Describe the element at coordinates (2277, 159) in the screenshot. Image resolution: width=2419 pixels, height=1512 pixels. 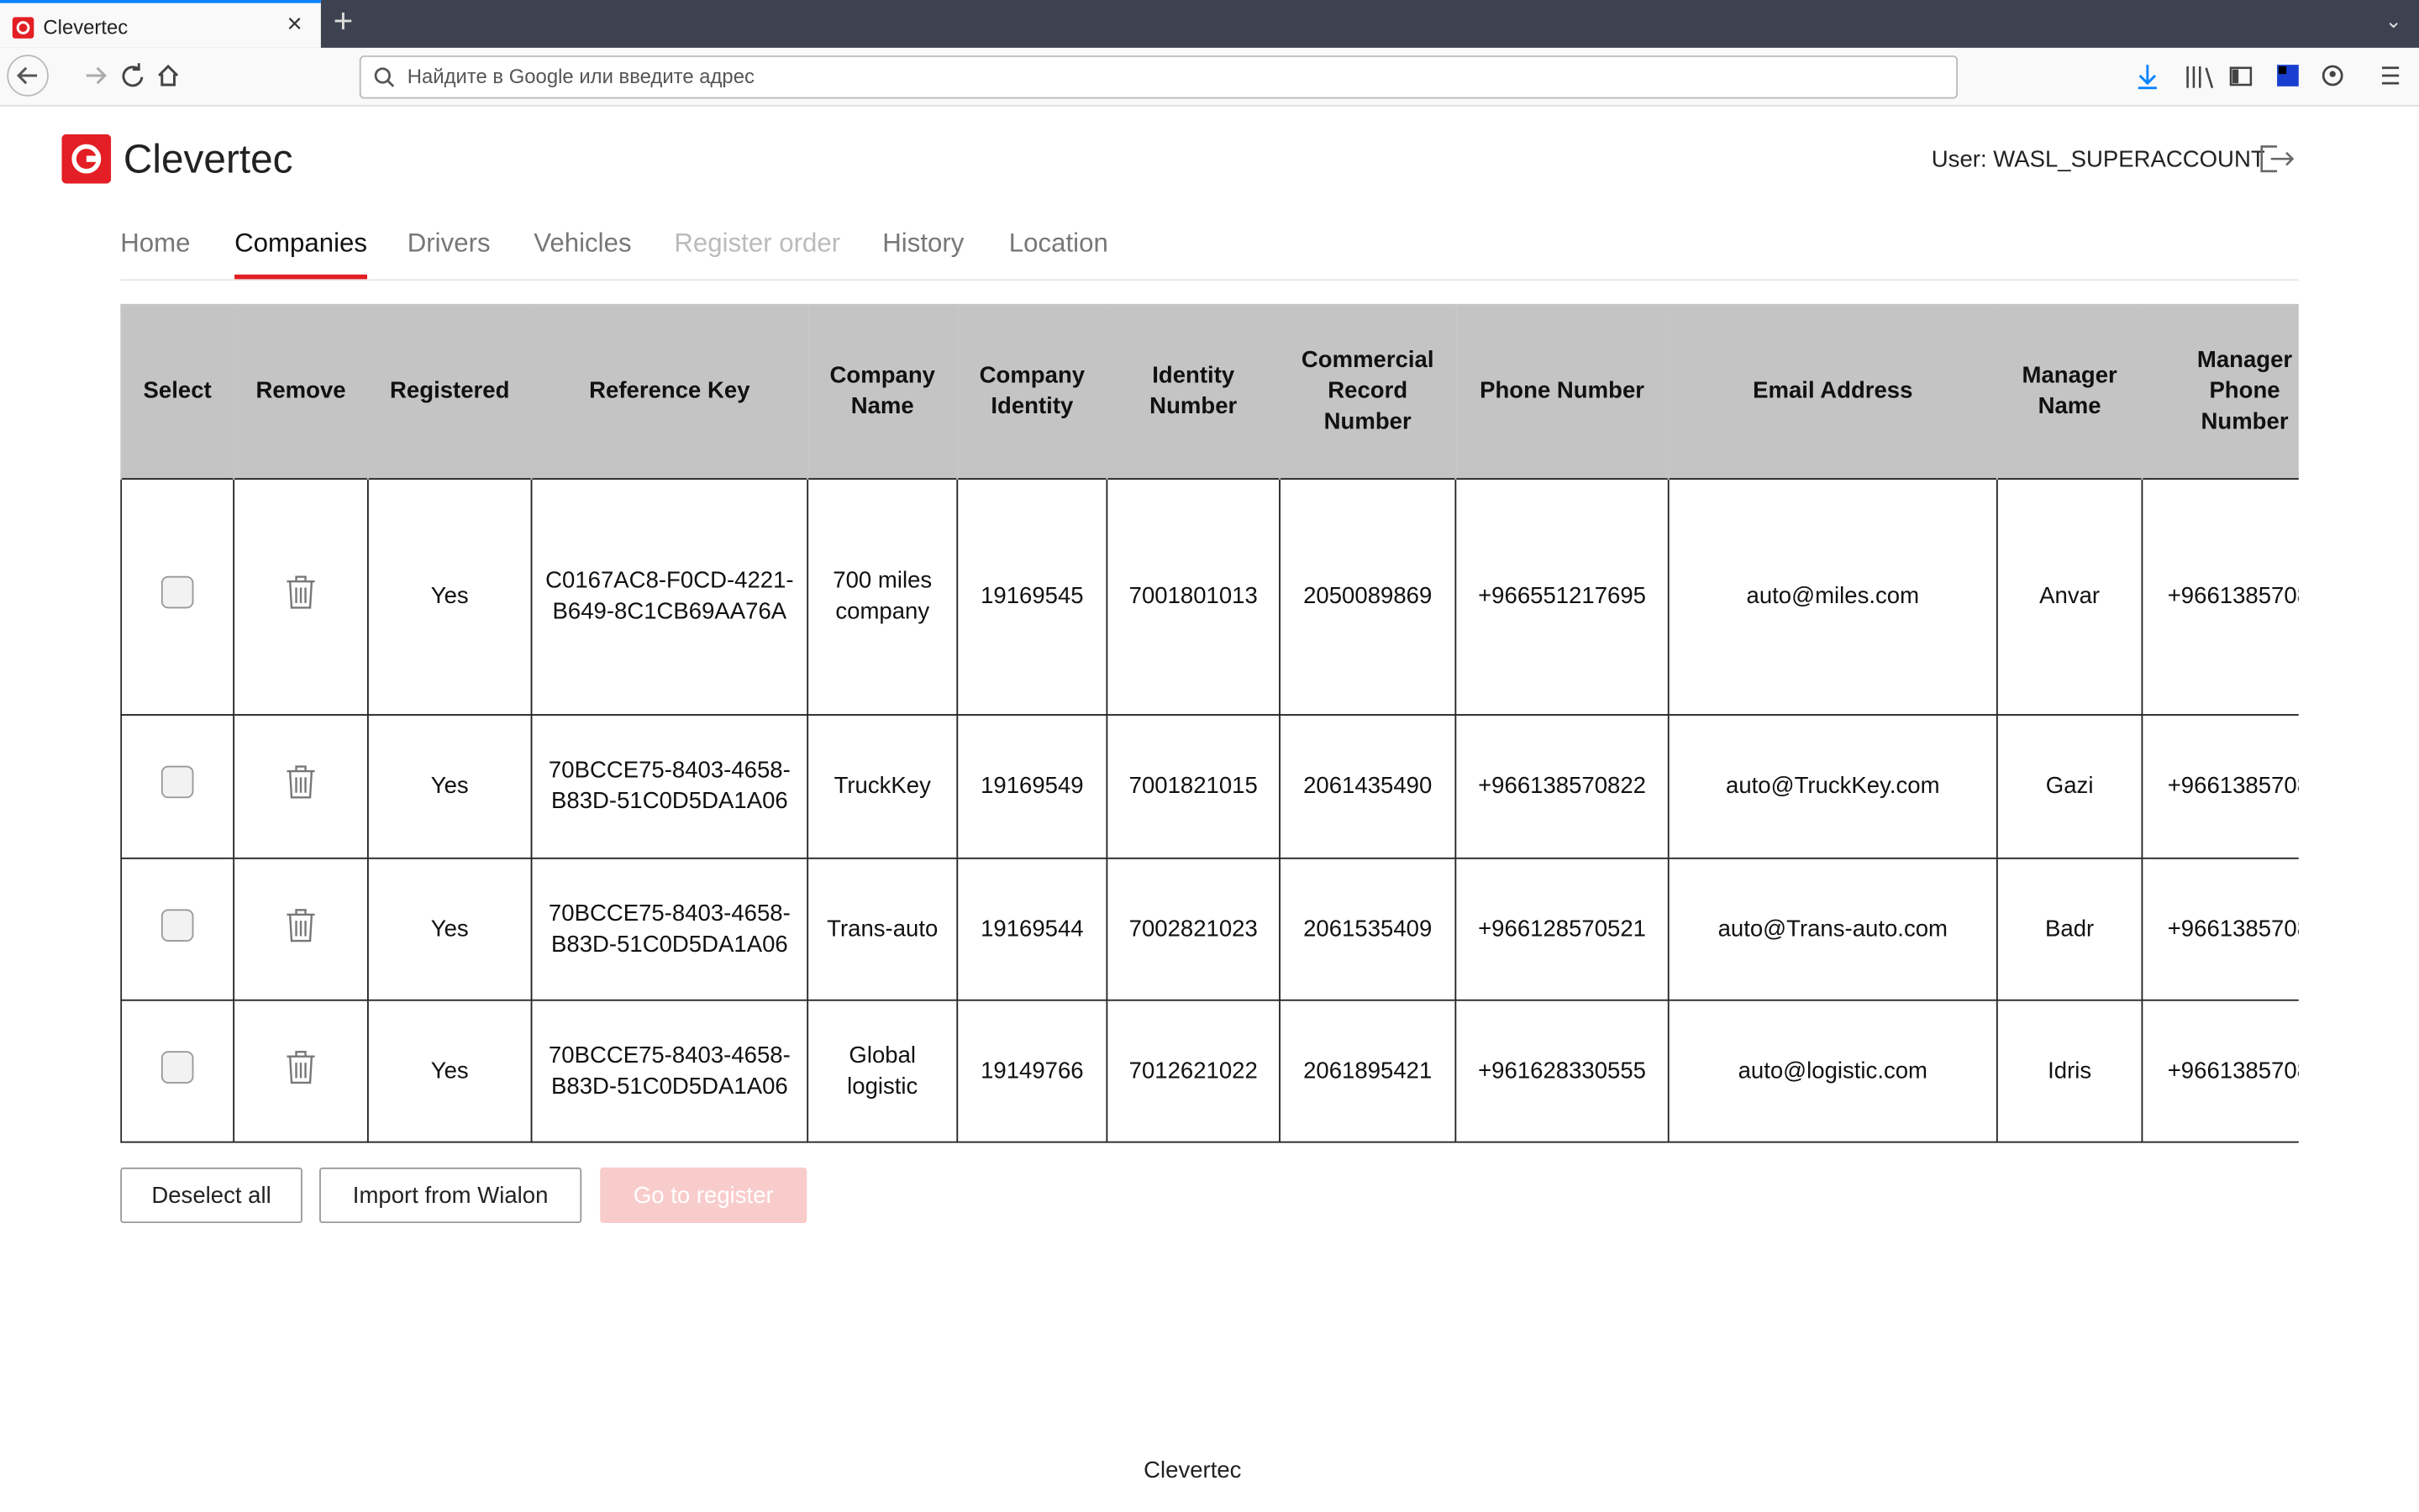
I see `logout-icon` at that location.